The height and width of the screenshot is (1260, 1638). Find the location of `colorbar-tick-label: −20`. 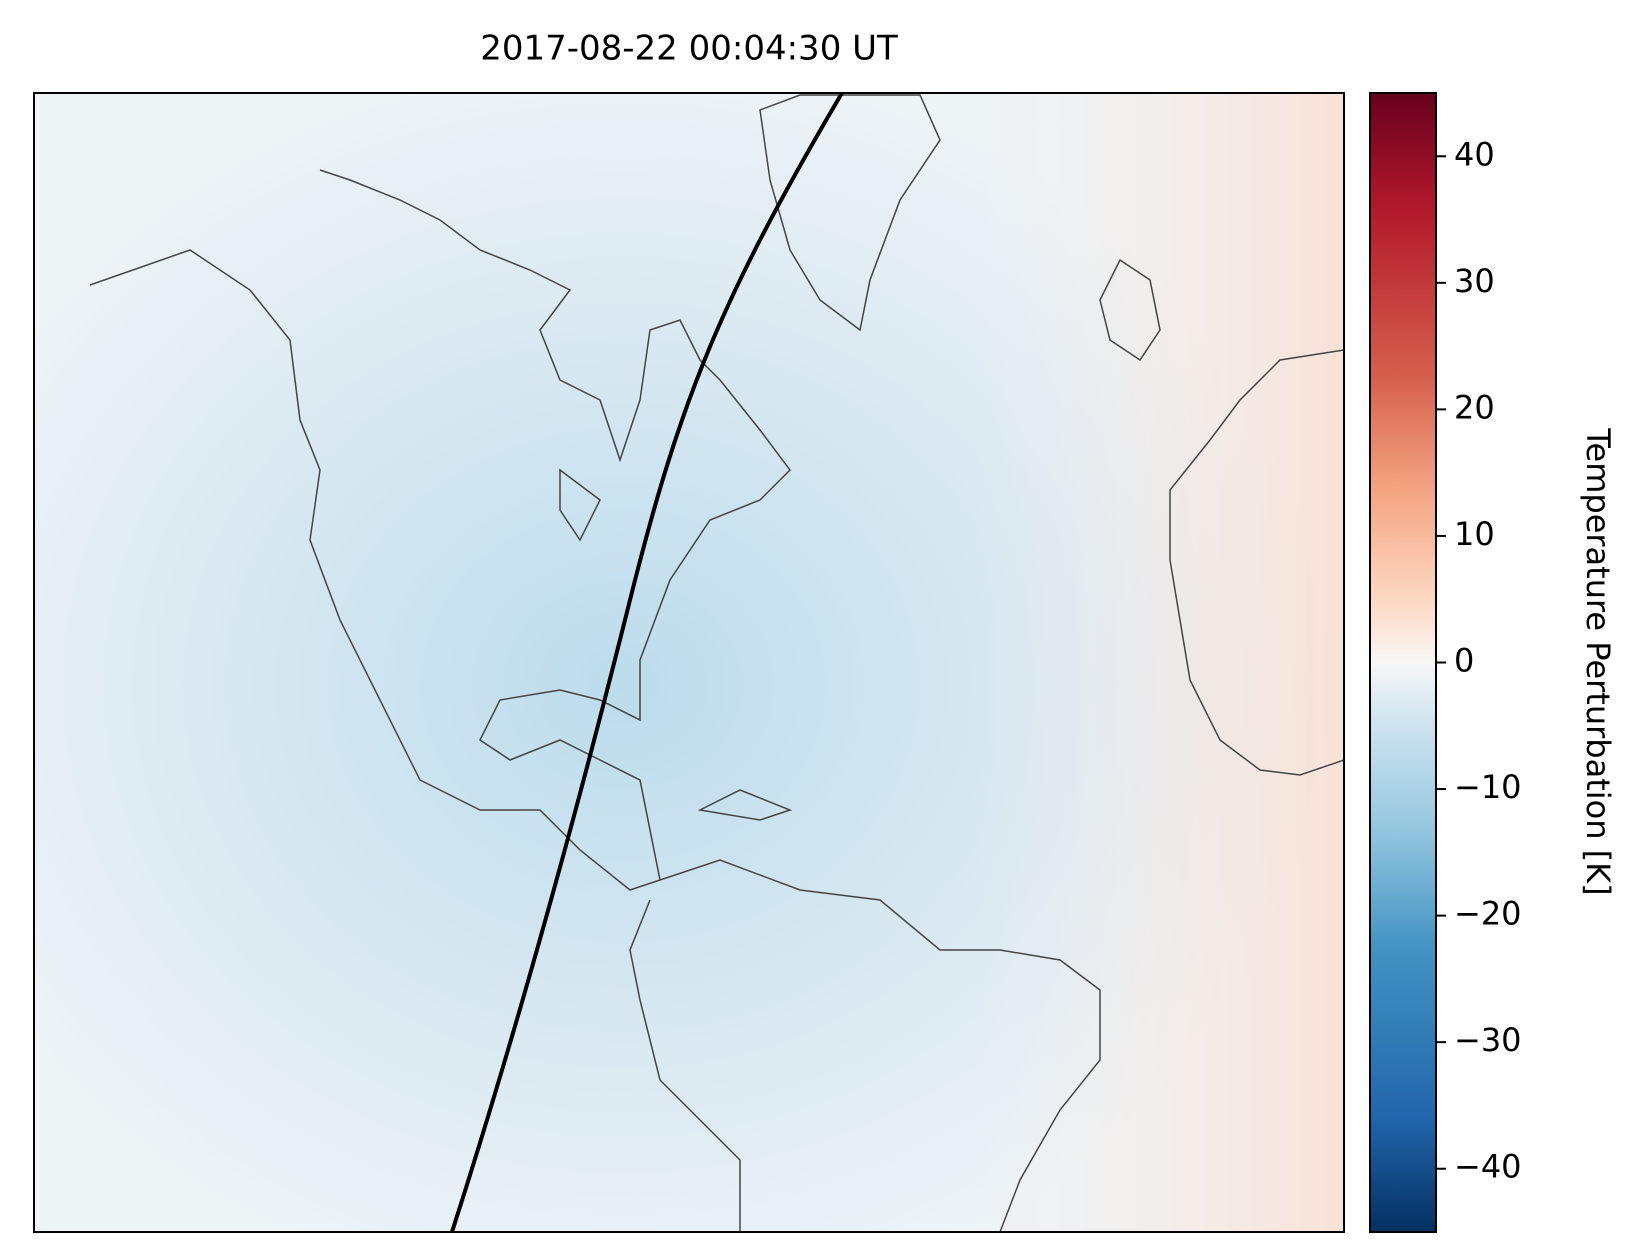

colorbar-tick-label: −20 is located at coordinates (1488, 914).